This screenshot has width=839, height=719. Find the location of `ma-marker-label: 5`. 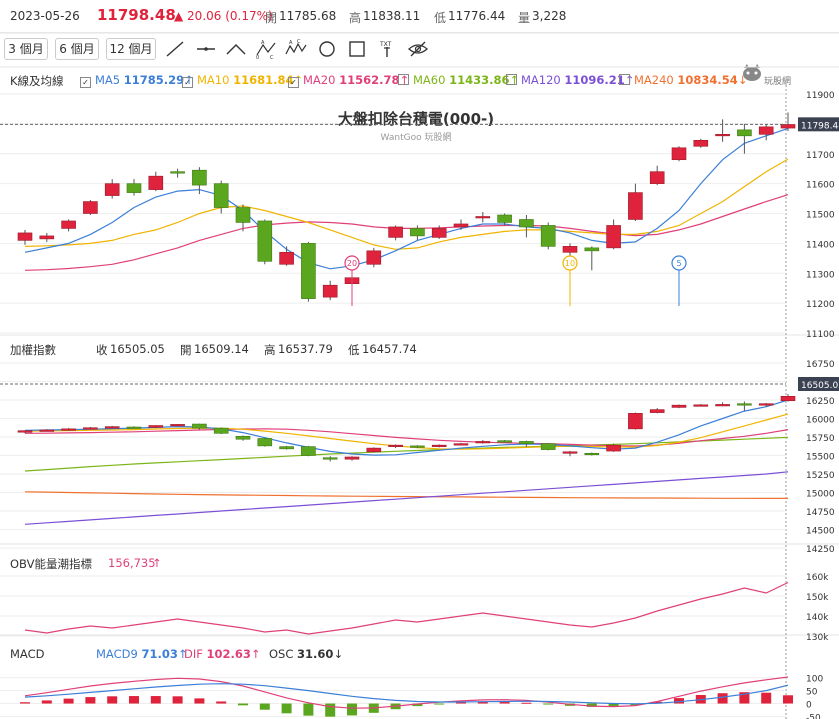

ma-marker-label: 5 is located at coordinates (678, 263).